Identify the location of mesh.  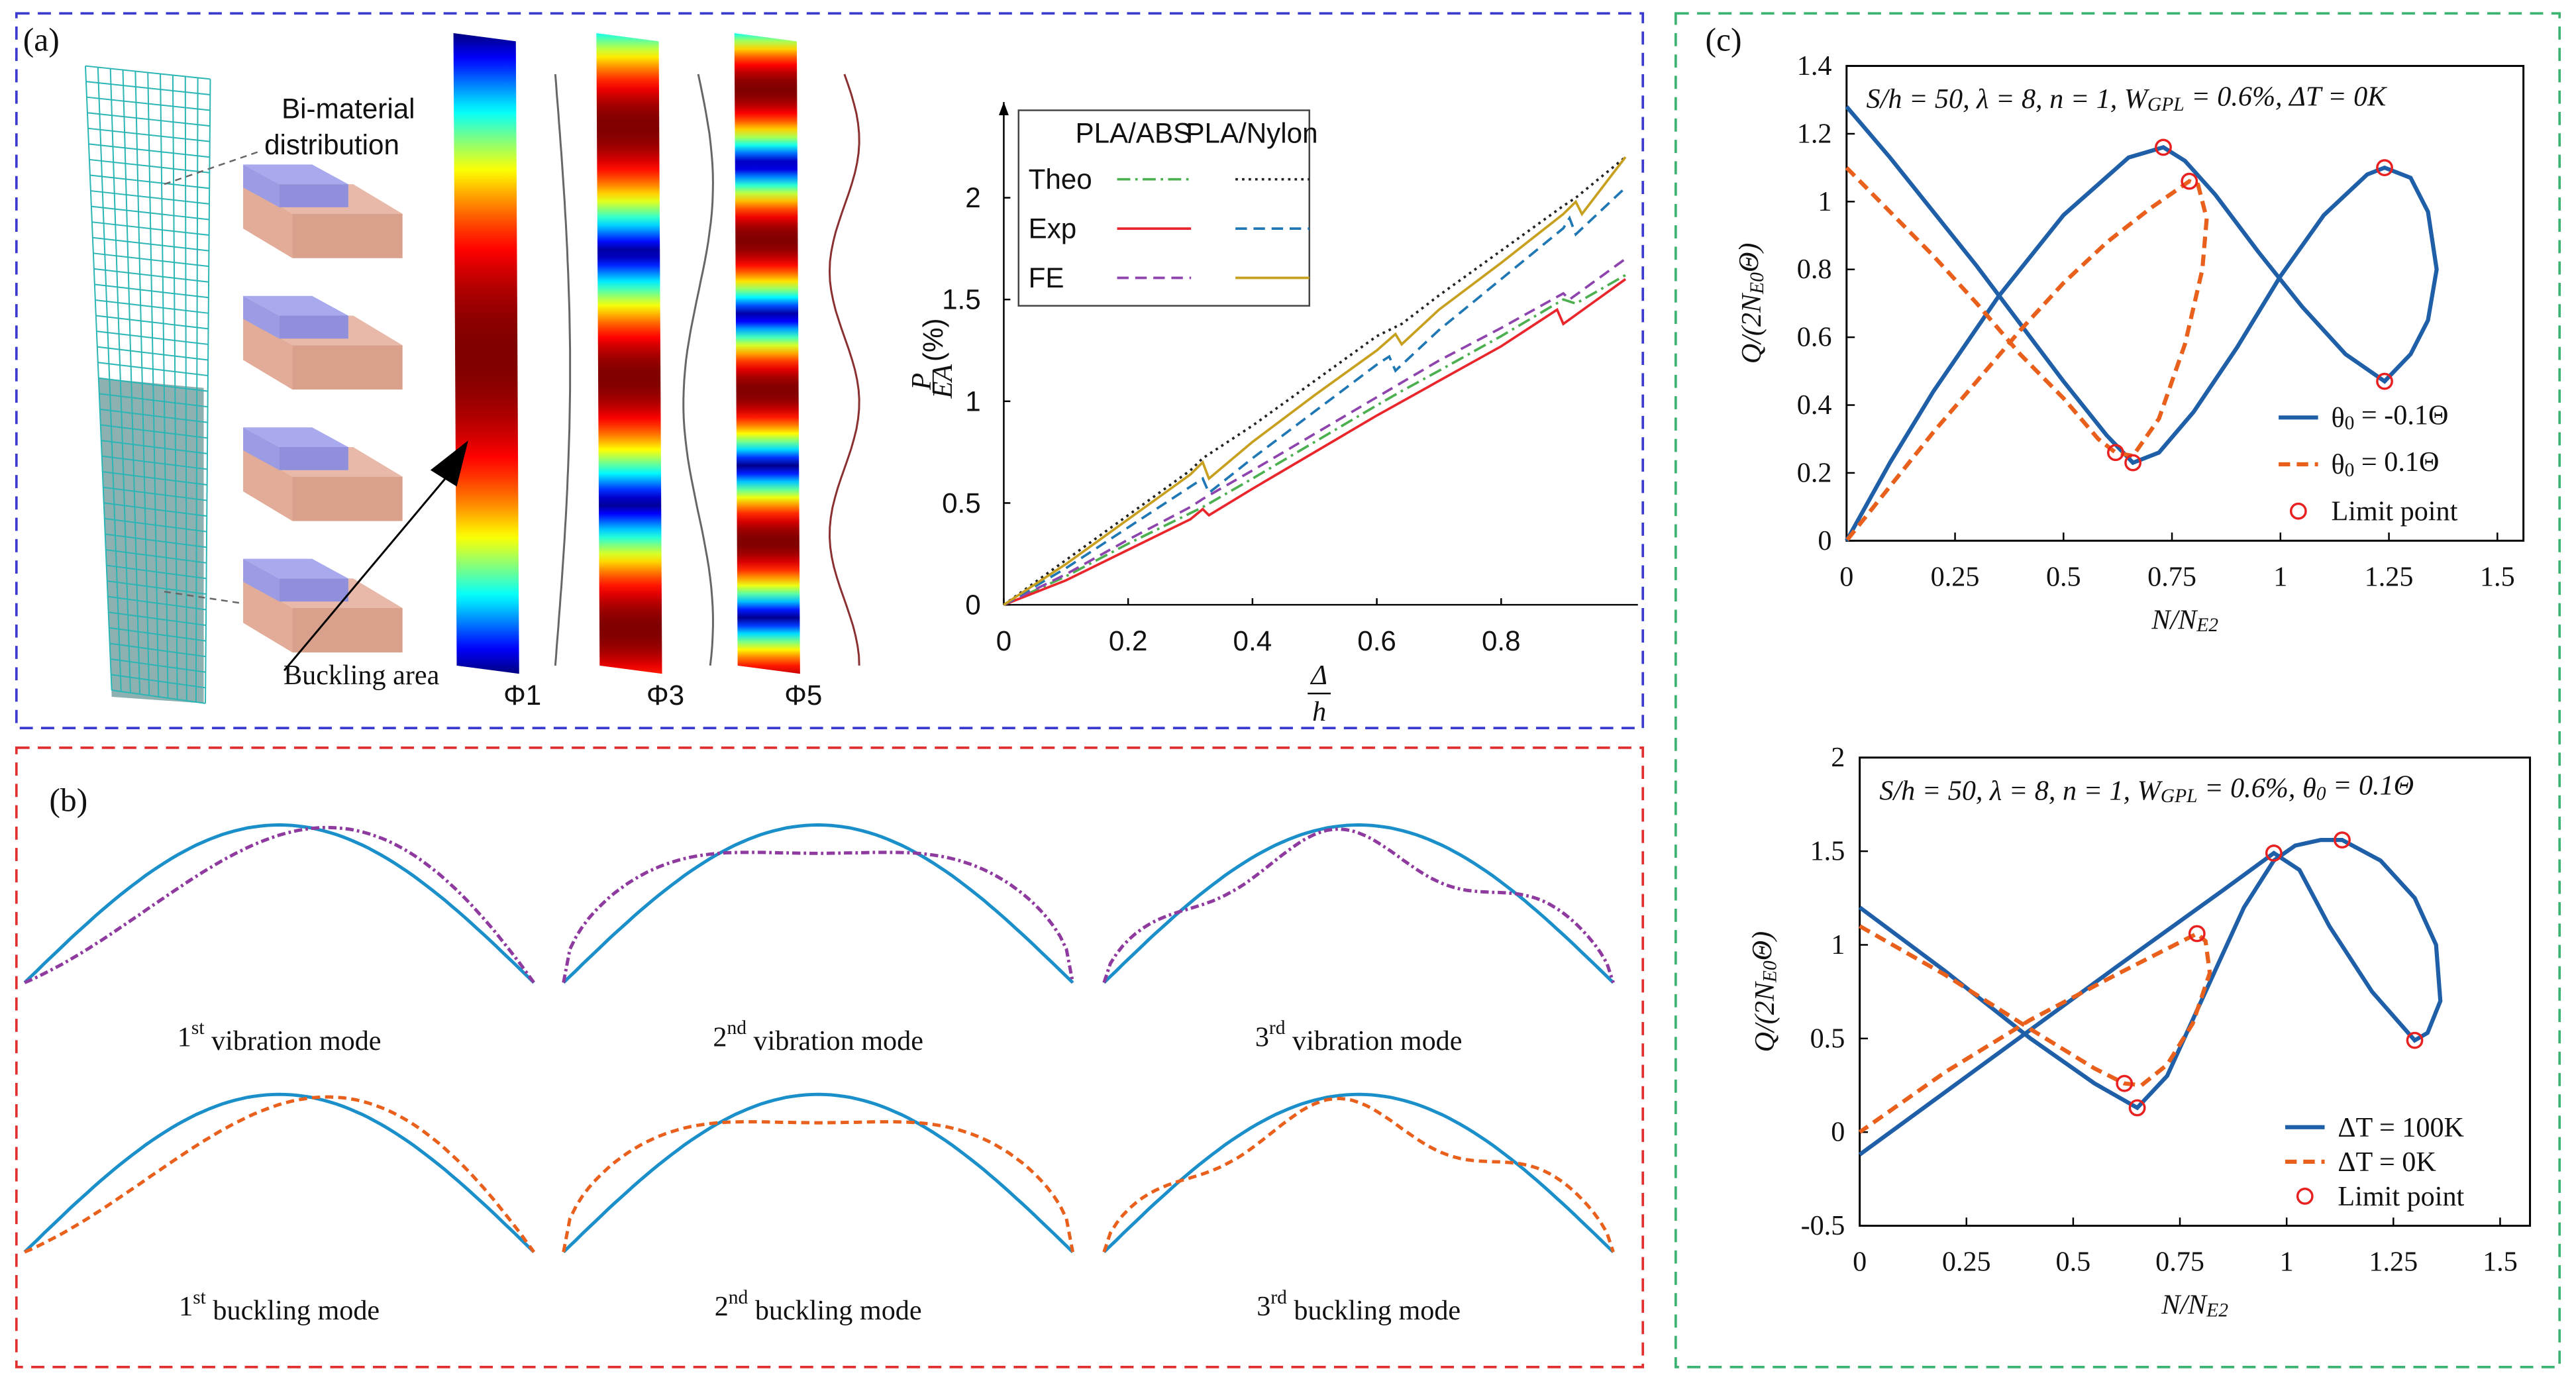
(147, 384).